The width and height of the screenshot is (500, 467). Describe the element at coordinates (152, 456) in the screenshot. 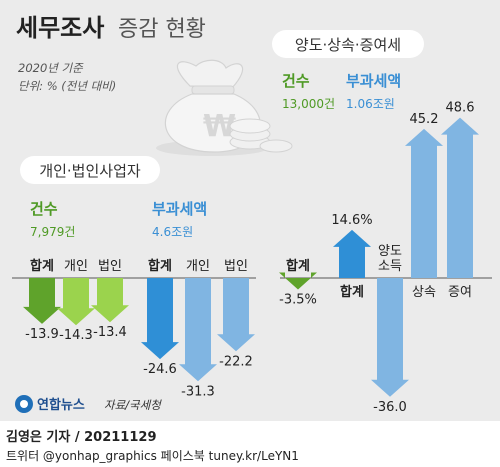

I see `social-links: 트위터 @yonhap_graphics 페이스북 tuney.kr/LeYN1` at that location.